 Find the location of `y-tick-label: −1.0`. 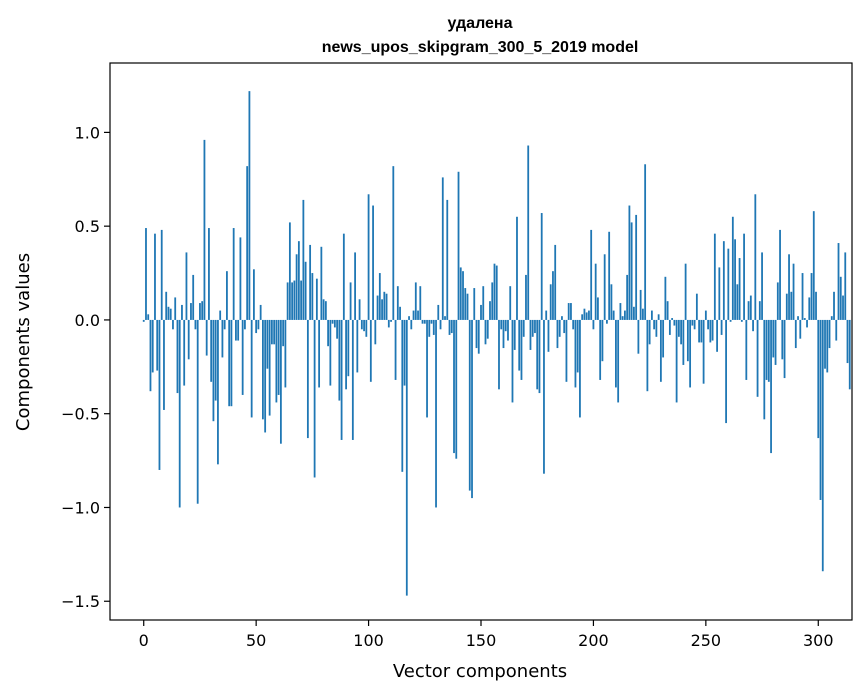

y-tick-label: −1.0 is located at coordinates (80, 507).